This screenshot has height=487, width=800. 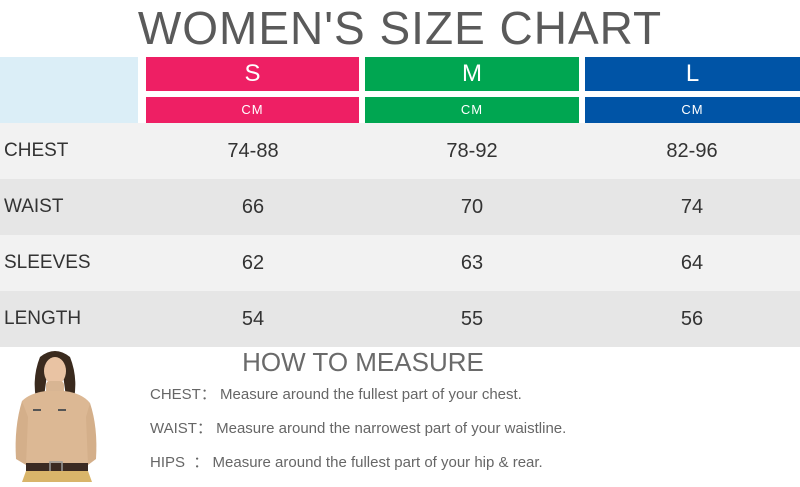 I want to click on size-header-m: M, so click(x=472, y=74).